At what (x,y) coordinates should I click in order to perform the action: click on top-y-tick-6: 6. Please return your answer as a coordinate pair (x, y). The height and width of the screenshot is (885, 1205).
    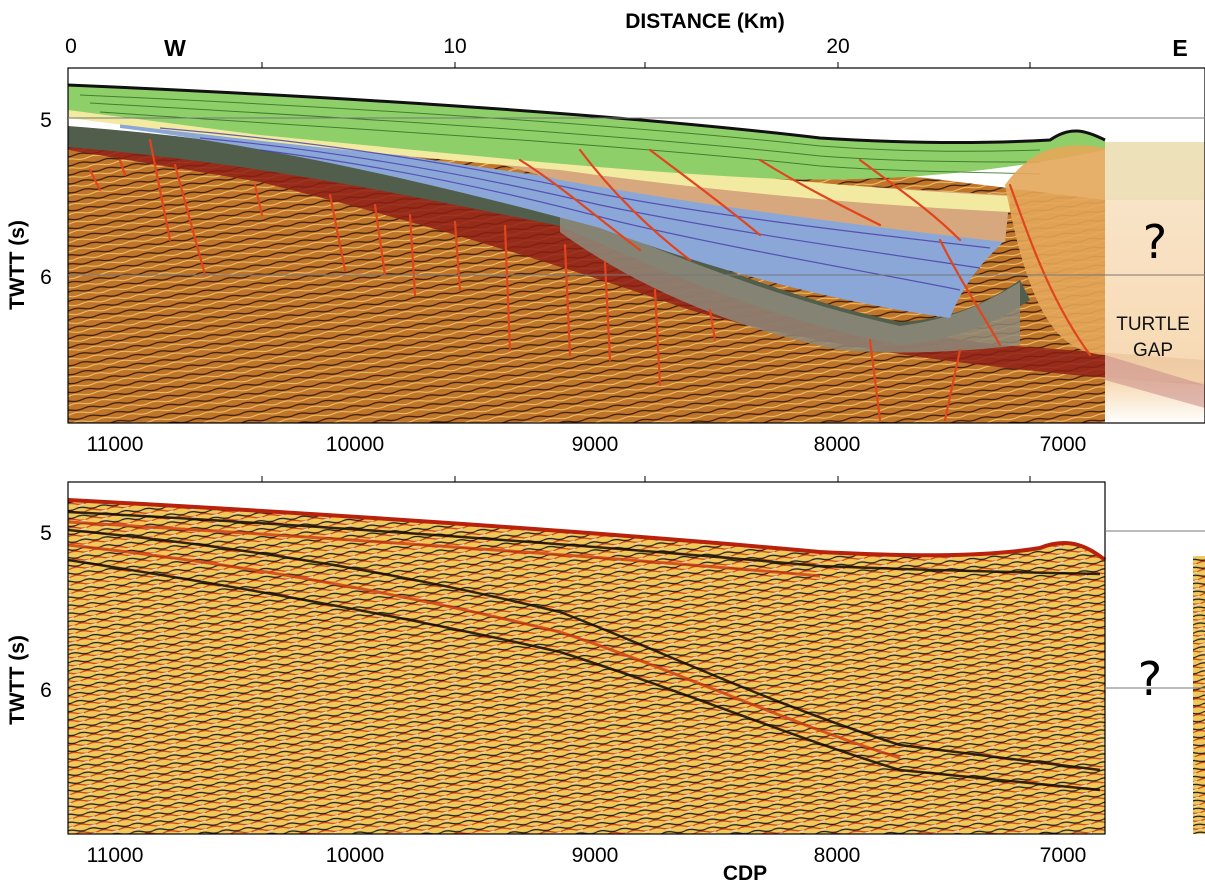
    Looking at the image, I should click on (46, 277).